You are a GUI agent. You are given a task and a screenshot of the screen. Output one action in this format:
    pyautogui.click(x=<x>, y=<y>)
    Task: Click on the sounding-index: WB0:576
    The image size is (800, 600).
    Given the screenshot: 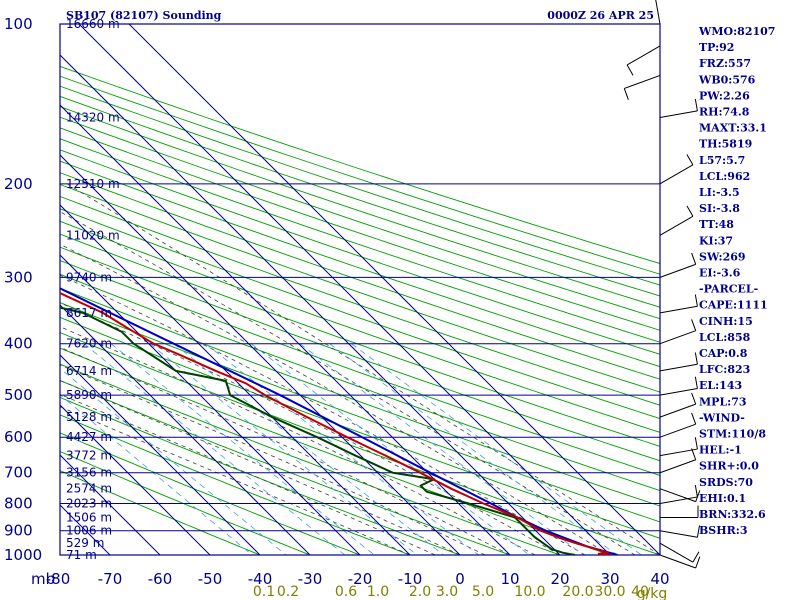 What is the action you would take?
    pyautogui.click(x=727, y=79)
    